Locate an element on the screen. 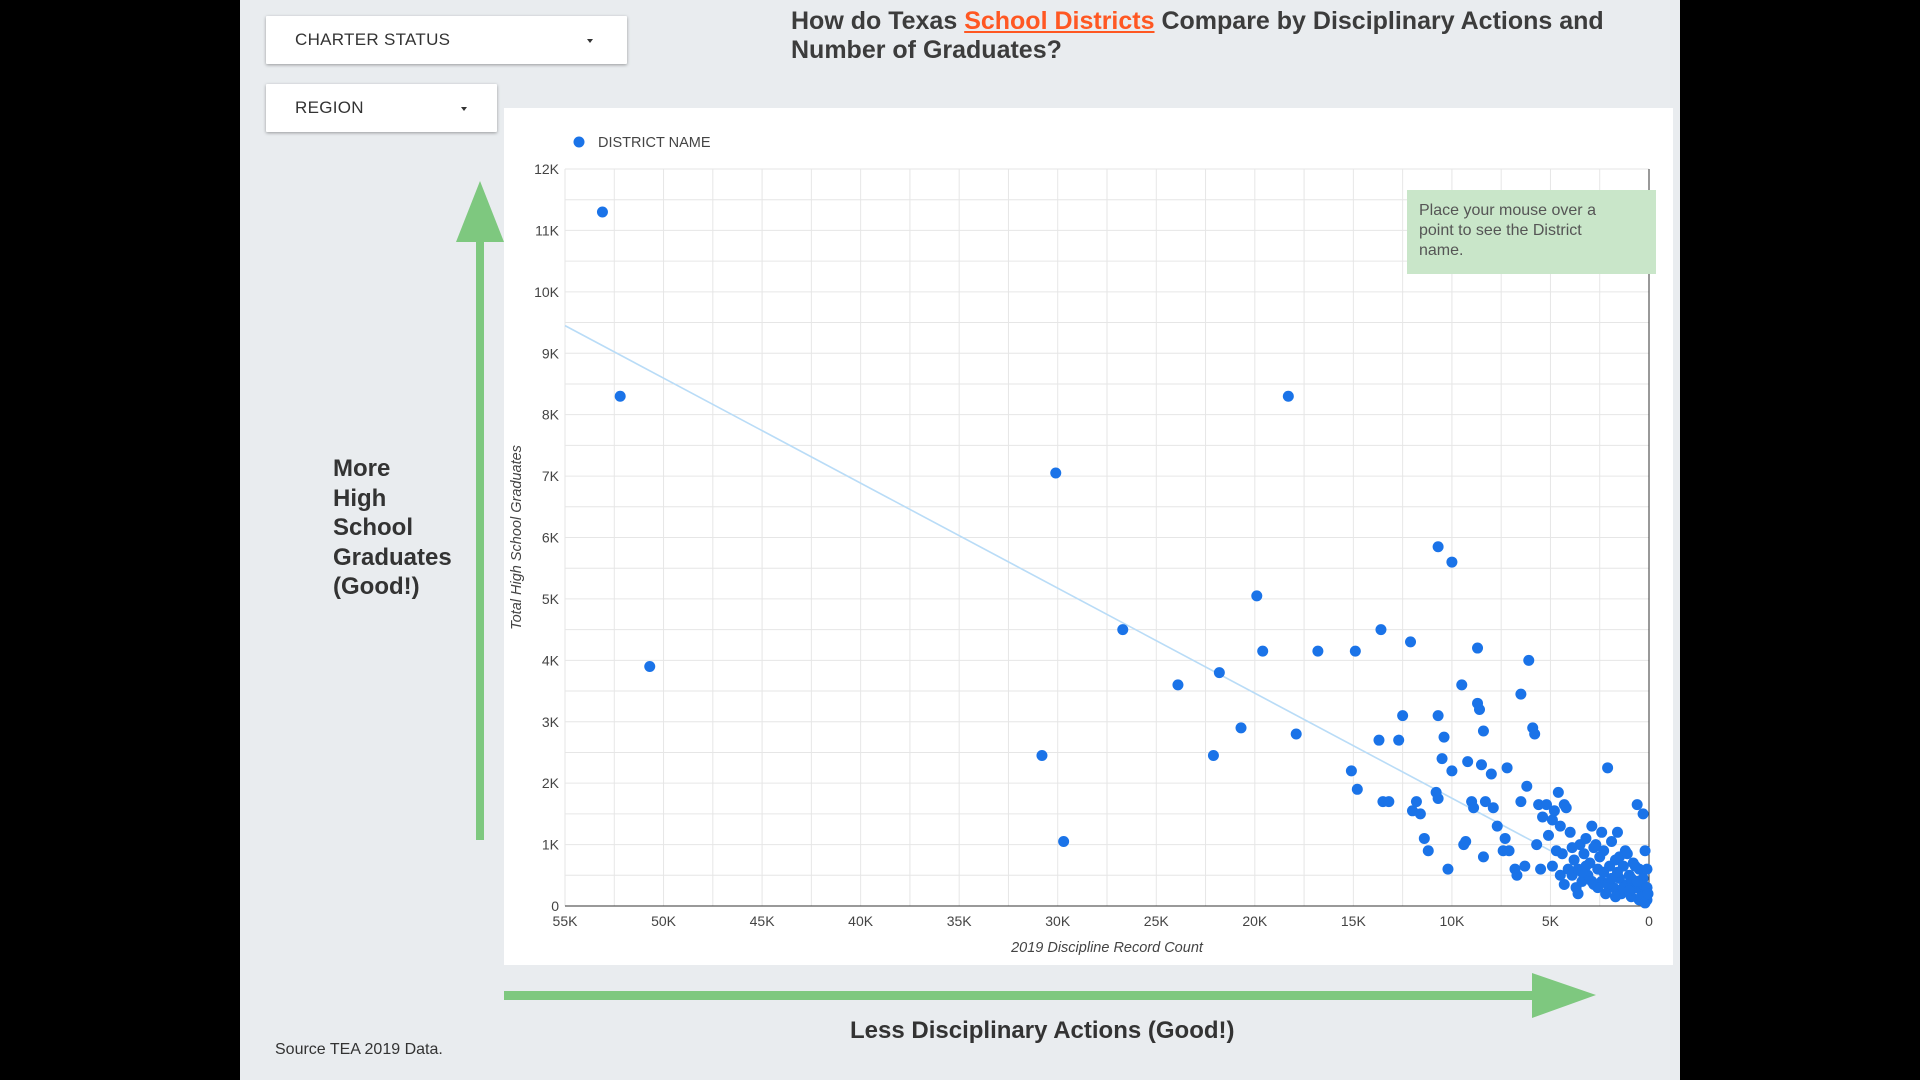 The height and width of the screenshot is (1080, 1920). y-tick-label: 8K is located at coordinates (551, 415).